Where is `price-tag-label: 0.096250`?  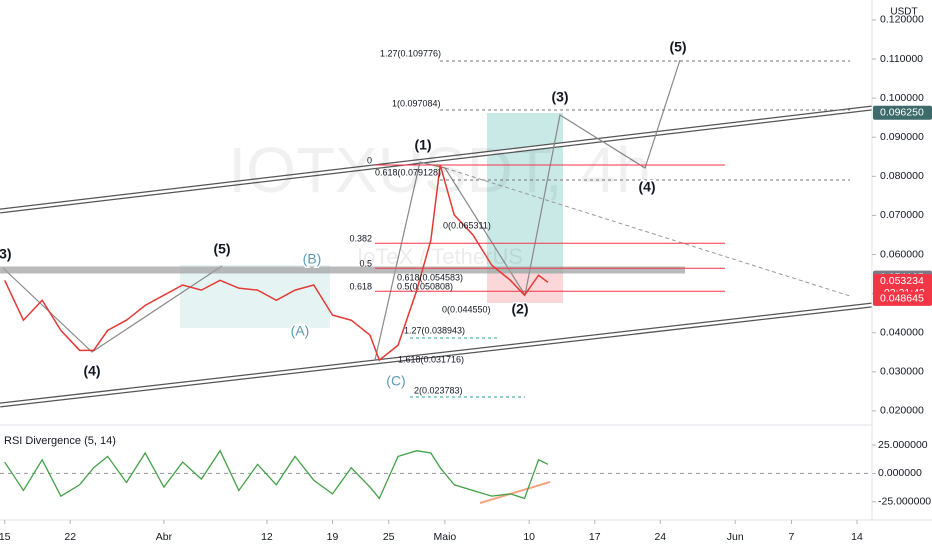
price-tag-label: 0.096250 is located at coordinates (902, 113).